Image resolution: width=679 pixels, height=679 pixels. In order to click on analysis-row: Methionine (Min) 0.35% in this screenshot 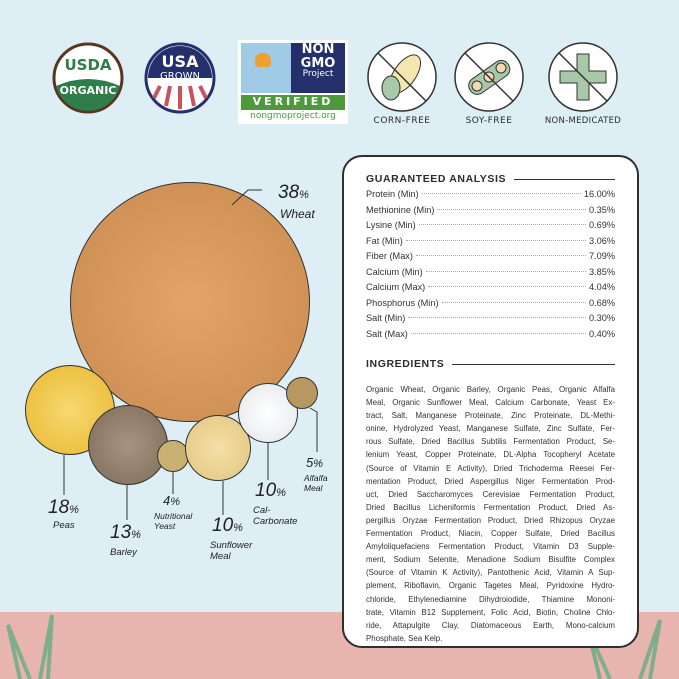, I will do `click(490, 213)`.